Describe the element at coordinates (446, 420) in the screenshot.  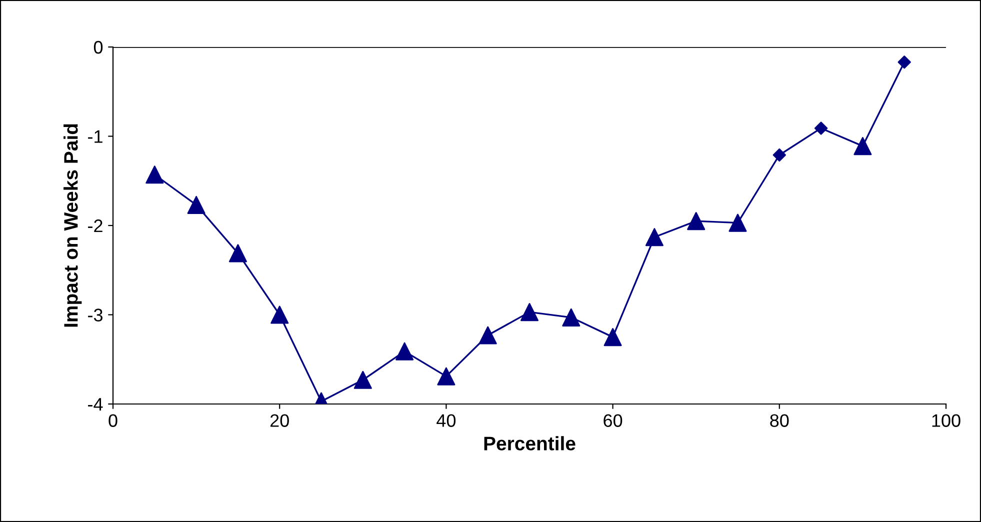
I see `x-tick-label: 40` at that location.